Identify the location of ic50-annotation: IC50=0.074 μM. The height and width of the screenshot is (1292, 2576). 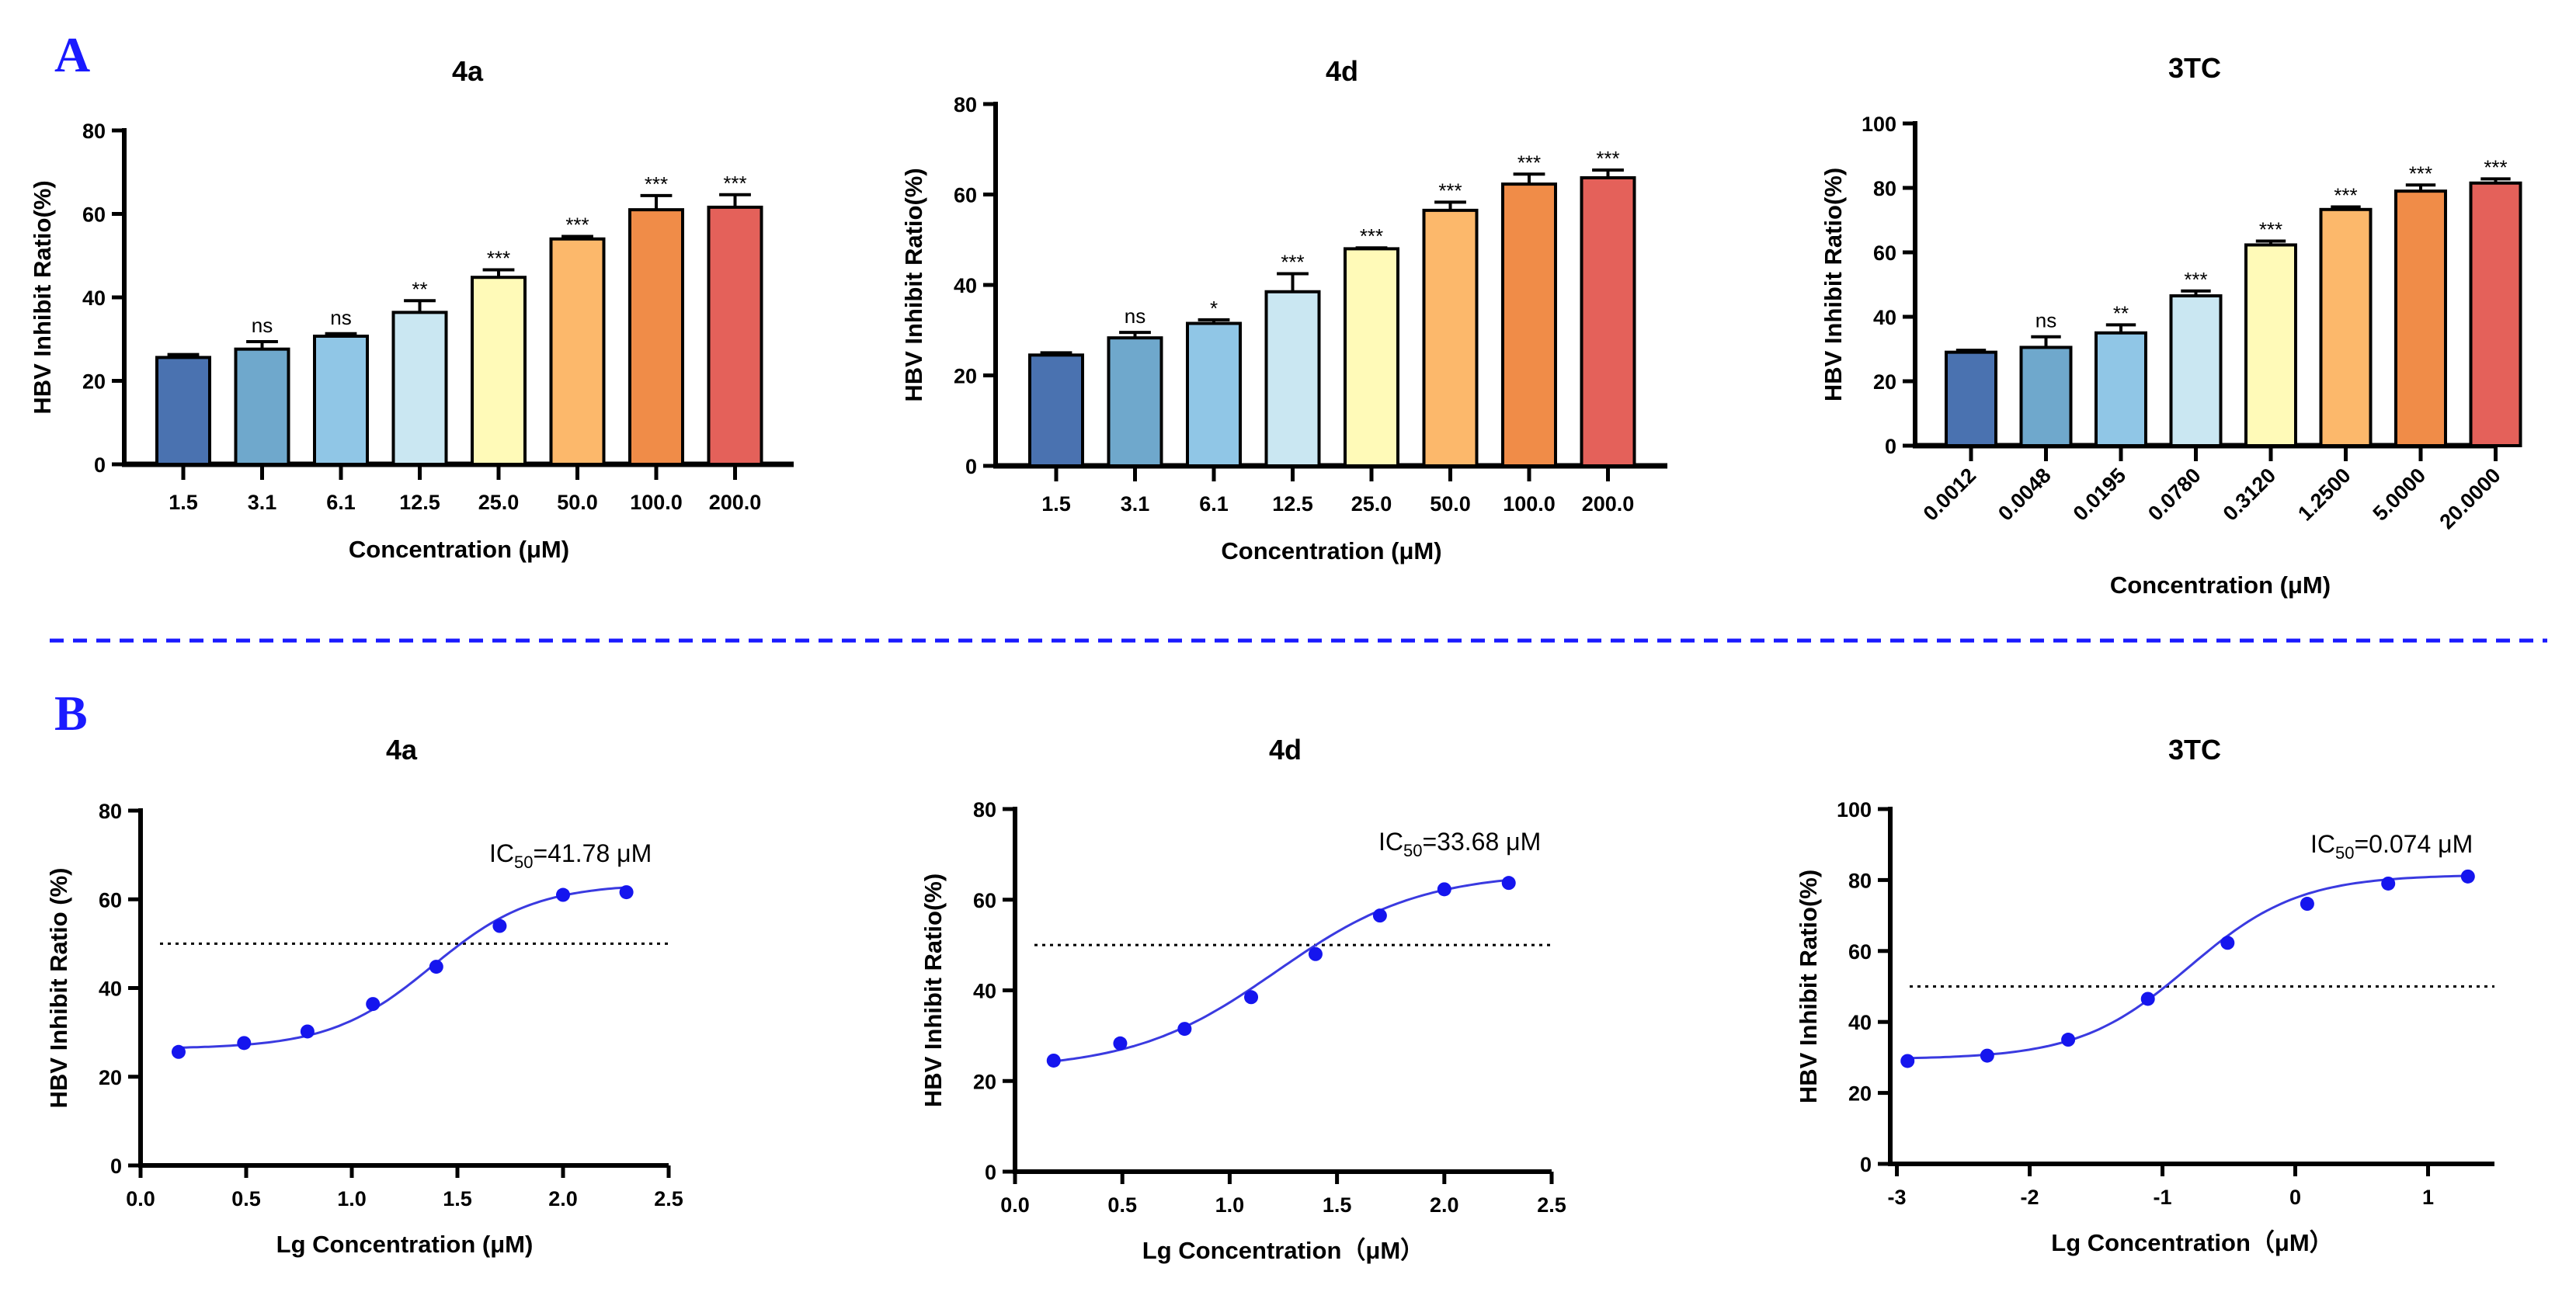
(2391, 846).